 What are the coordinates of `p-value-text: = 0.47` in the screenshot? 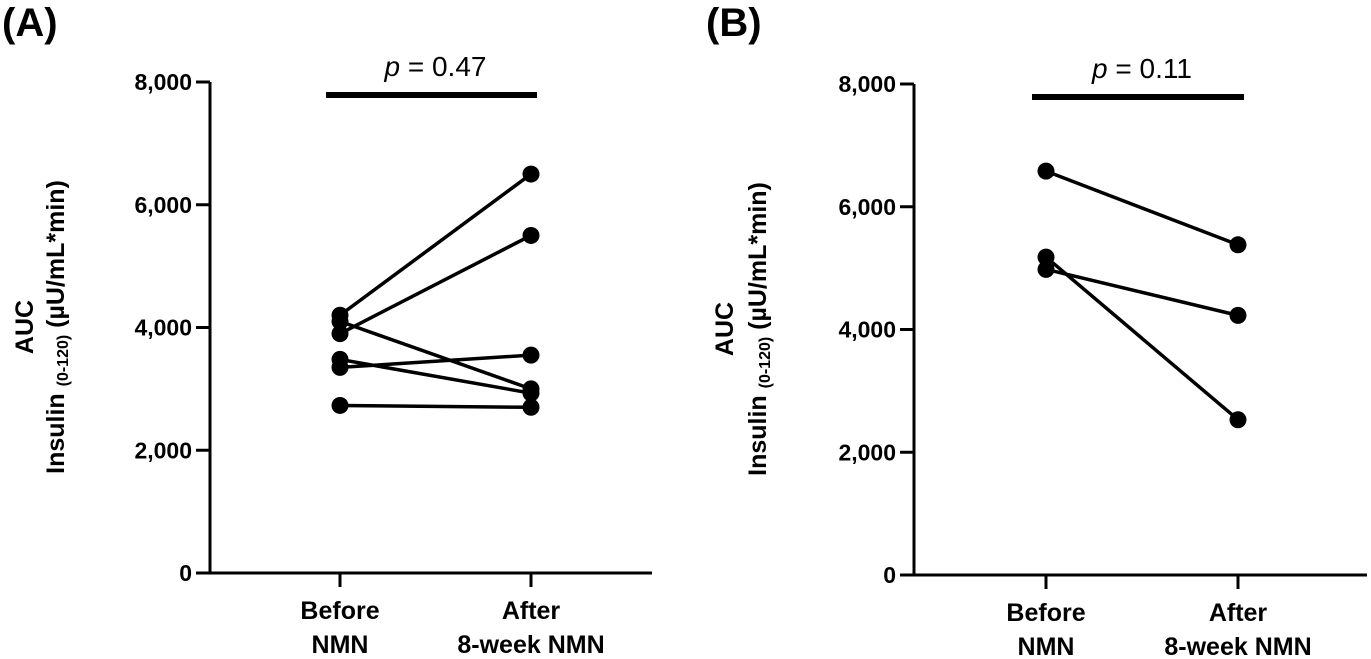 It's located at (443, 66).